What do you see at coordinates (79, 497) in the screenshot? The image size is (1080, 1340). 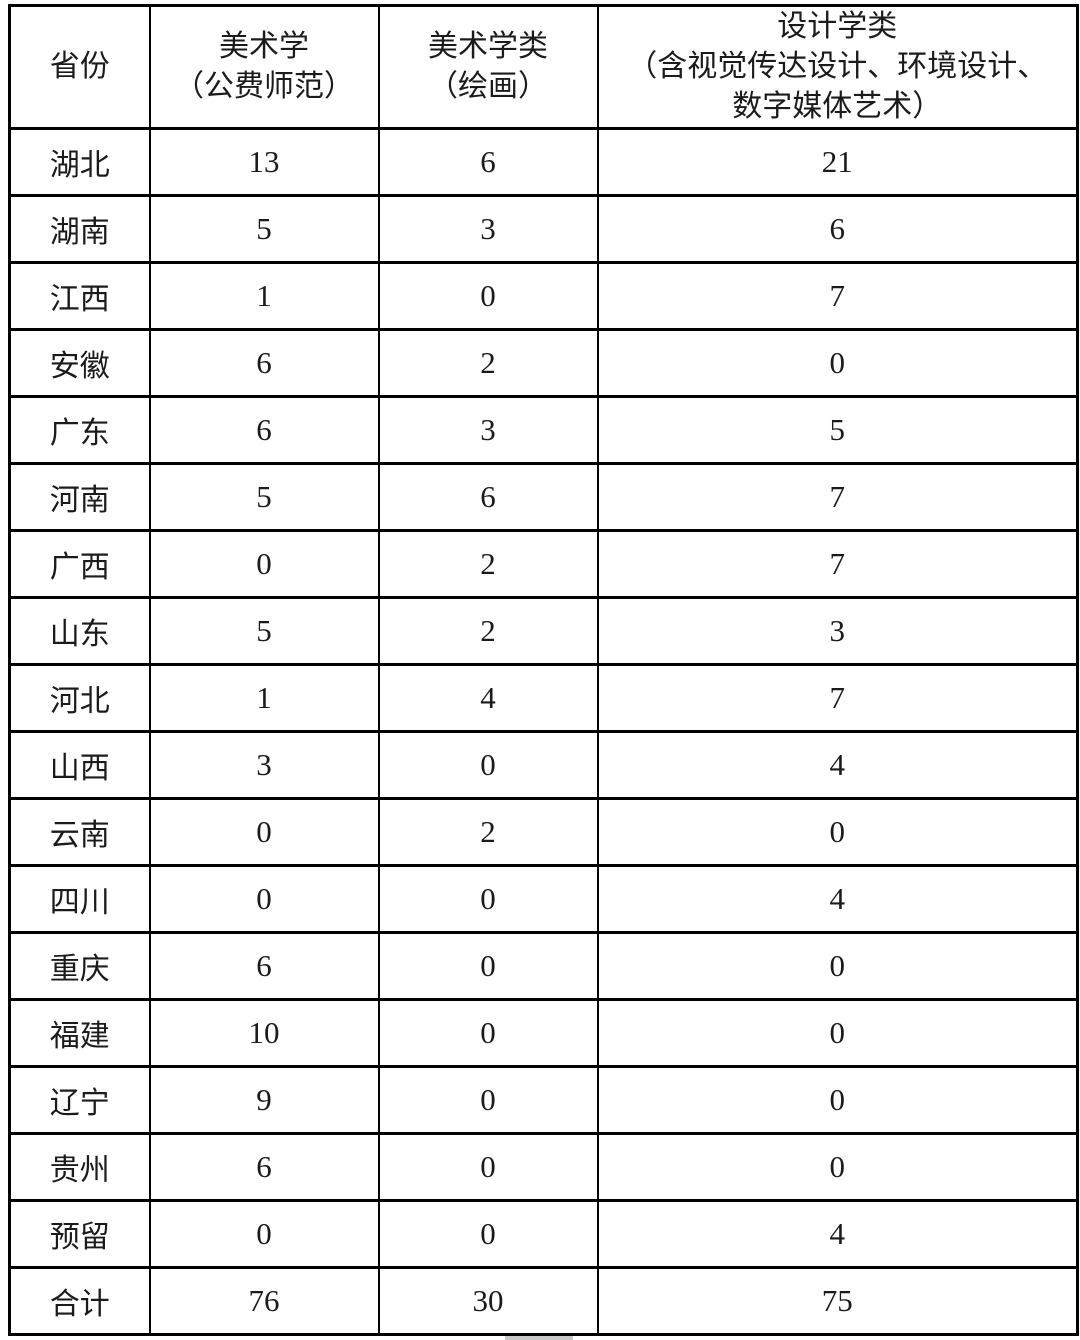 I see `province-cell: 河南` at bounding box center [79, 497].